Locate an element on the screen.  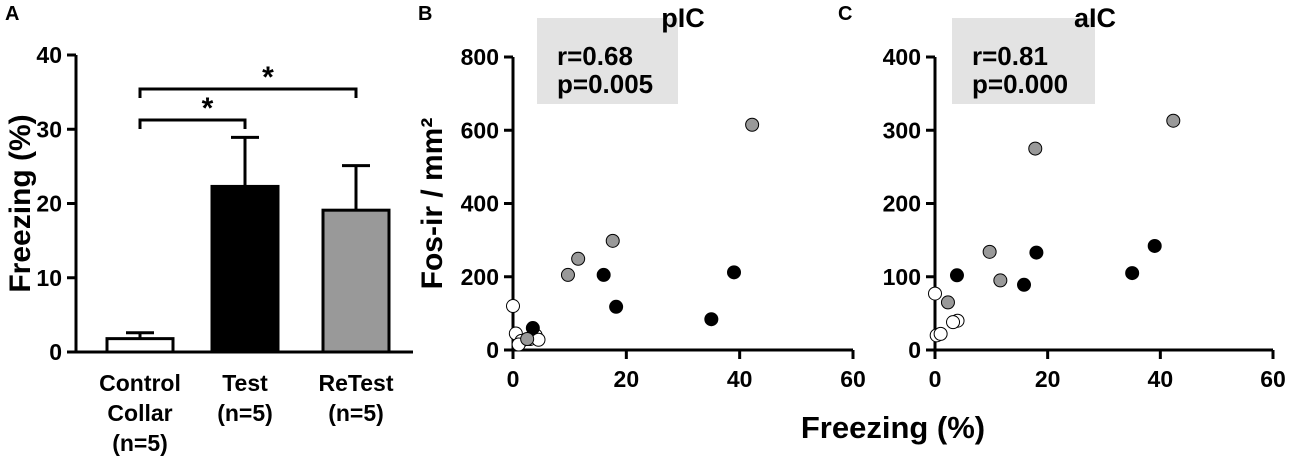
y-tick-label: 300 is located at coordinates (902, 130).